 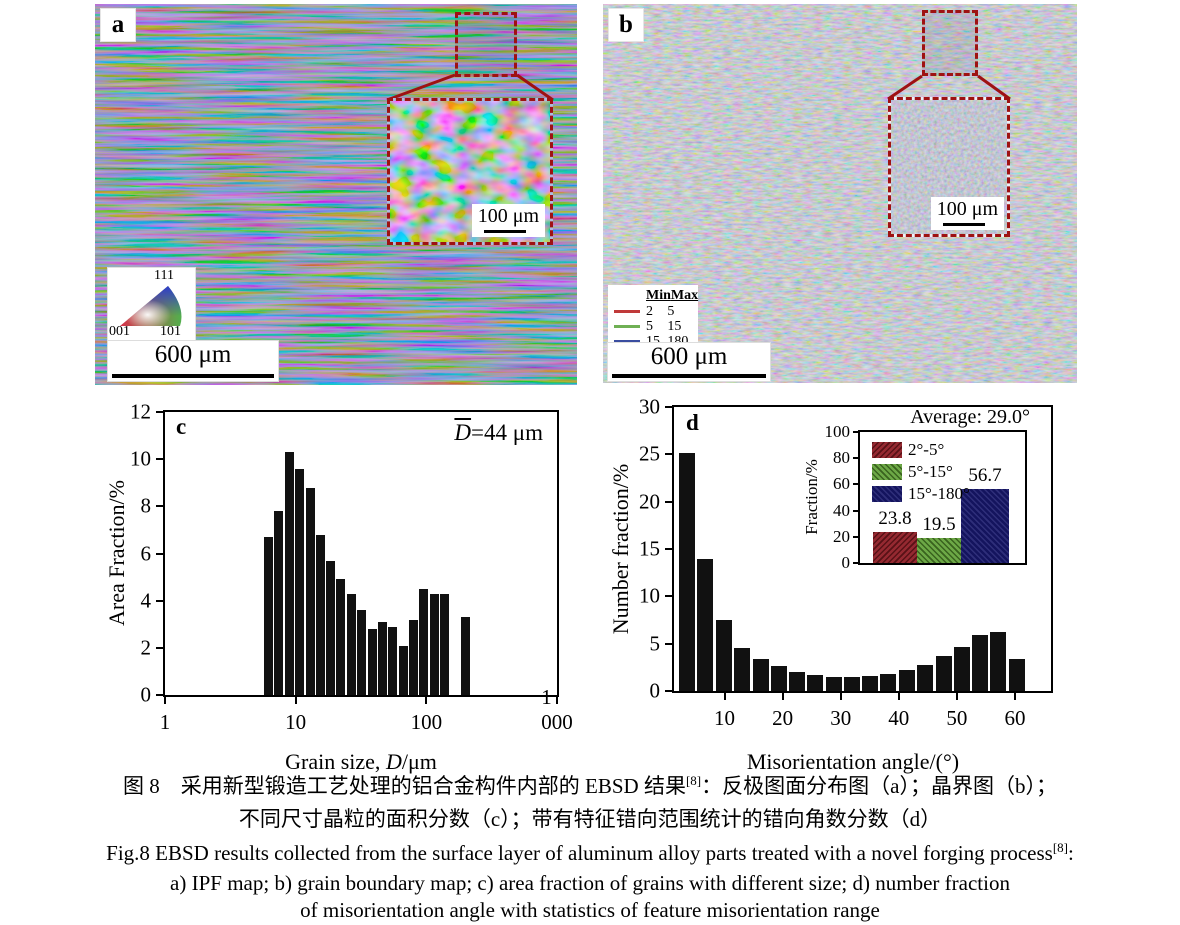 I want to click on panel-b-inset-scalebar-line, so click(x=963, y=224).